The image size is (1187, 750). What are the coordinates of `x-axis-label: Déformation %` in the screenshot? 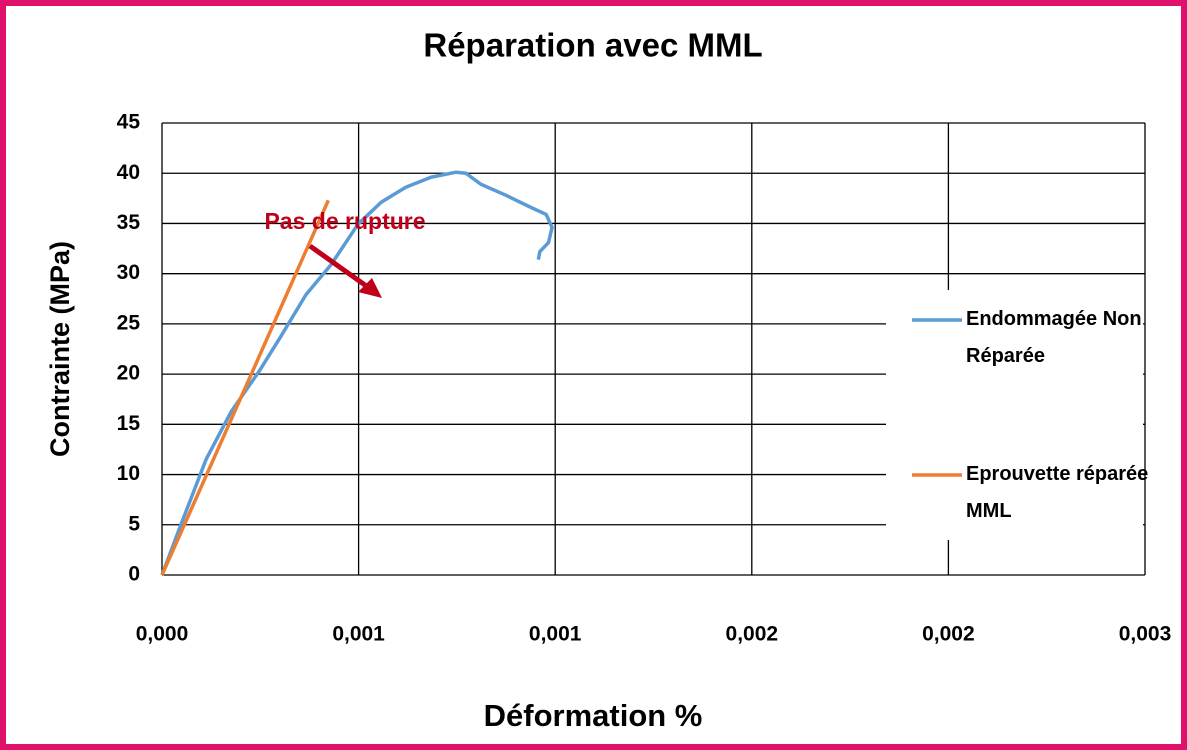 It's located at (593, 715).